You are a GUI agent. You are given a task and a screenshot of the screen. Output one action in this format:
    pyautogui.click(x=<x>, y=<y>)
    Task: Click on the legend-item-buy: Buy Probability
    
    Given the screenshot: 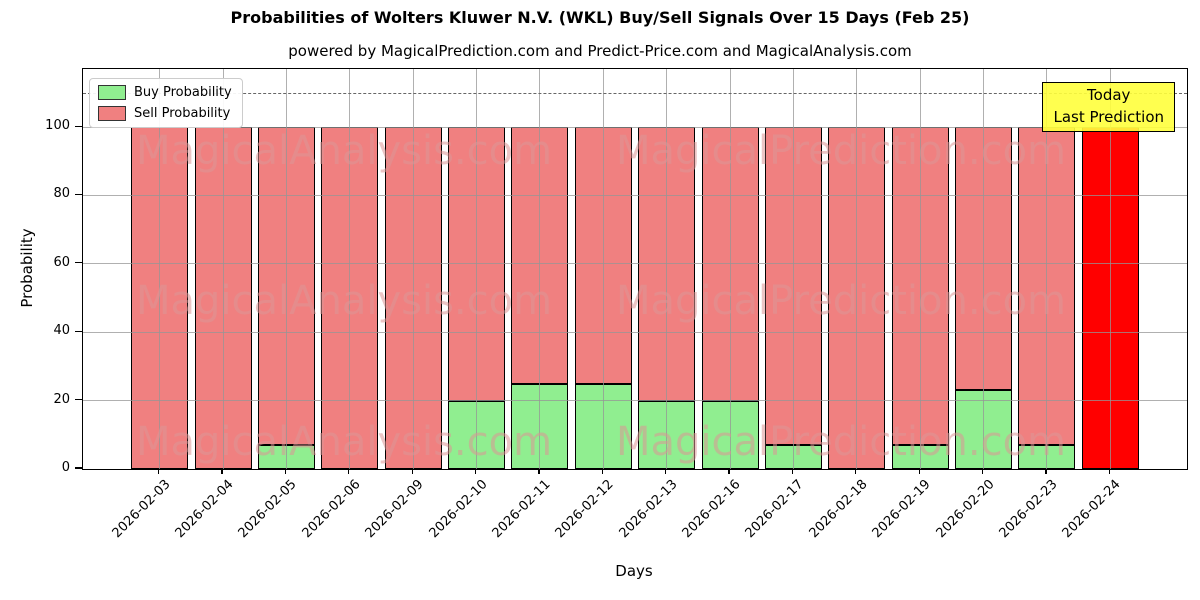 What is the action you would take?
    pyautogui.click(x=165, y=92)
    